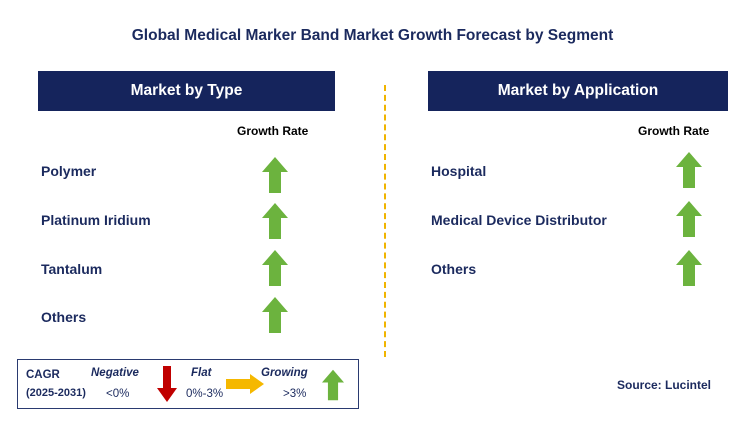 This screenshot has width=745, height=426. I want to click on legend-negative-range: <0%, so click(118, 394).